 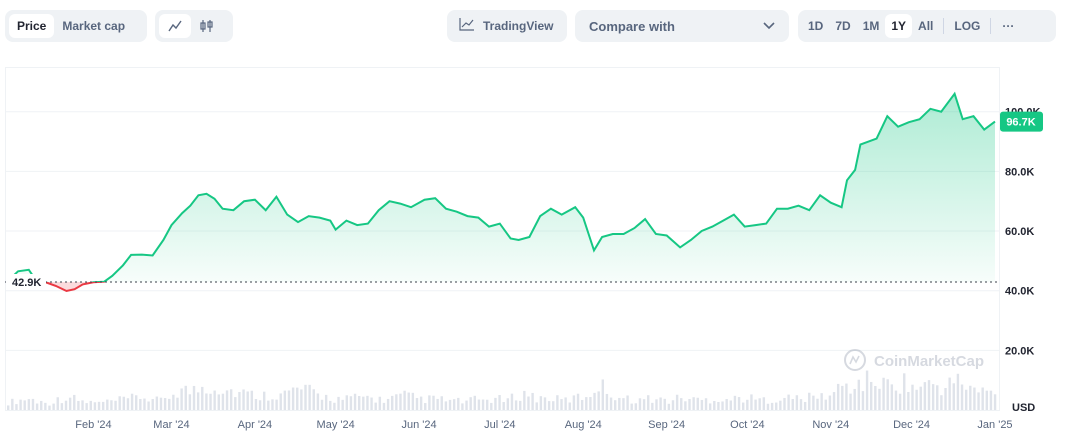 I want to click on tradingview-button: TradingView, so click(x=507, y=26).